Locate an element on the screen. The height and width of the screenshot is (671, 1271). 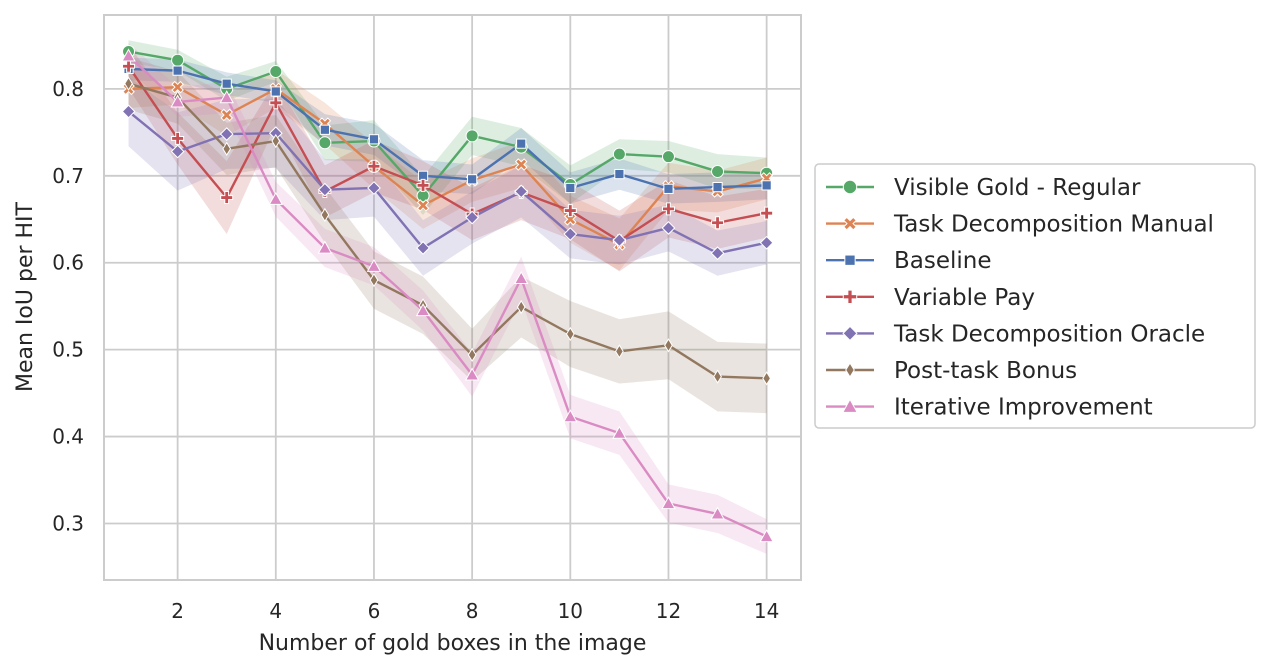
y-tick-label: 0.6 is located at coordinates (68, 263).